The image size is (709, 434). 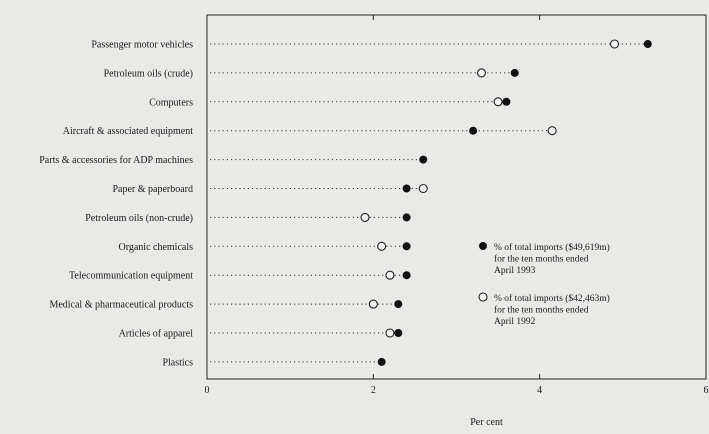 I want to click on category-label: Paper & paperboard, so click(x=152, y=189).